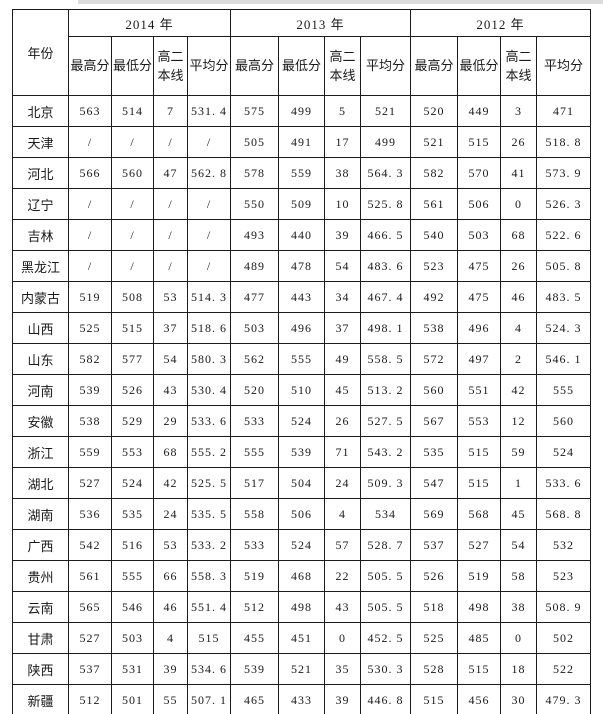 The image size is (603, 714). What do you see at coordinates (40, 576) in the screenshot?
I see `province-cell: 贵州` at bounding box center [40, 576].